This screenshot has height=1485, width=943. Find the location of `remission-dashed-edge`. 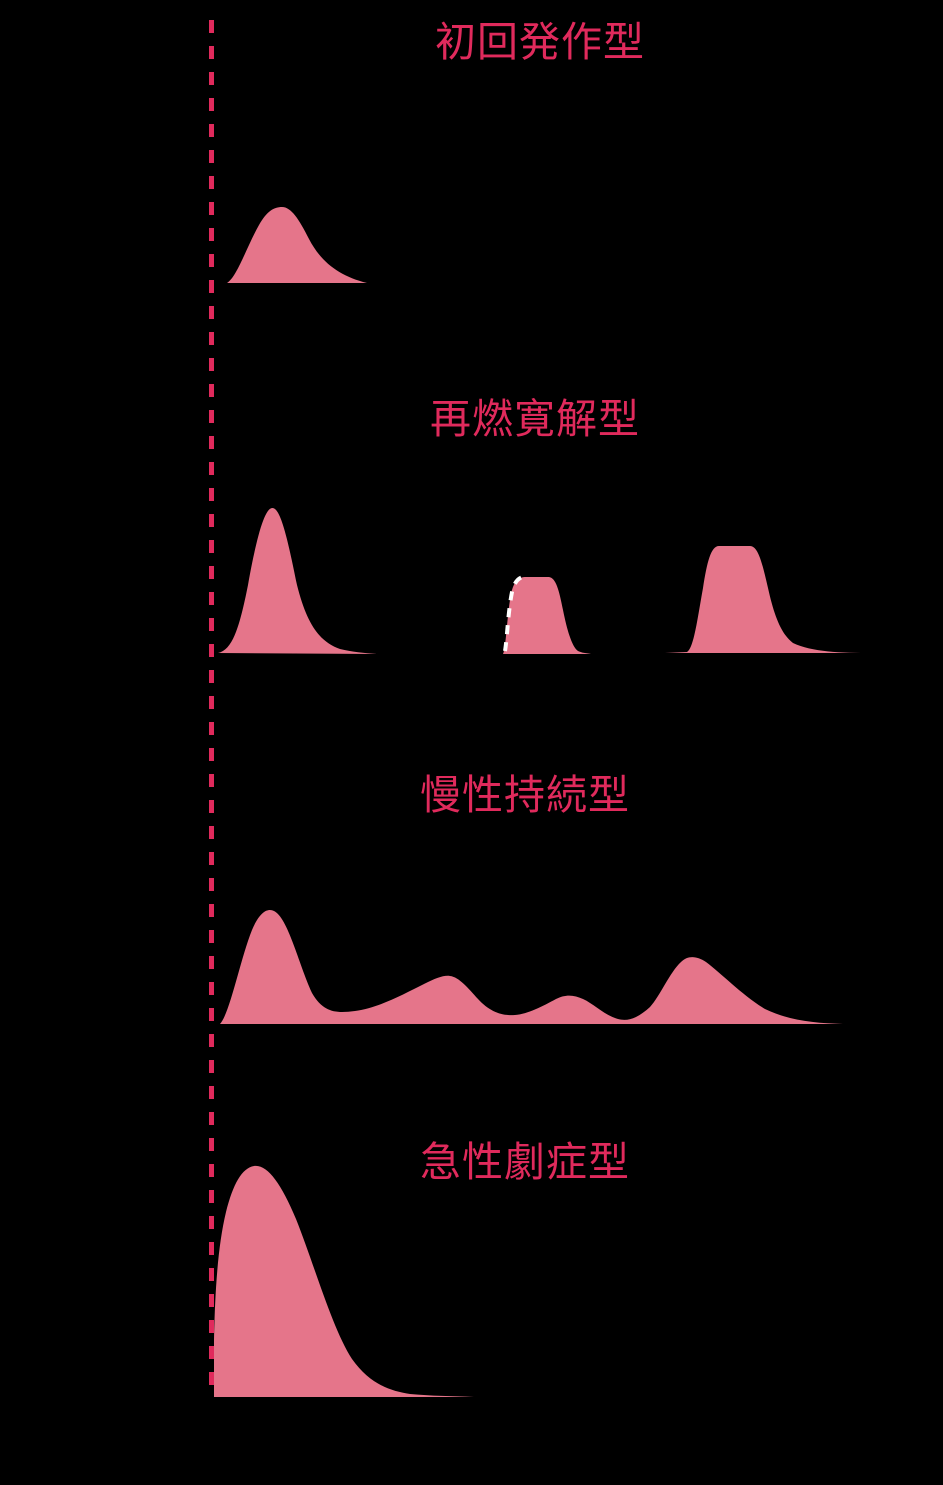

remission-dashed-edge is located at coordinates (513, 613).